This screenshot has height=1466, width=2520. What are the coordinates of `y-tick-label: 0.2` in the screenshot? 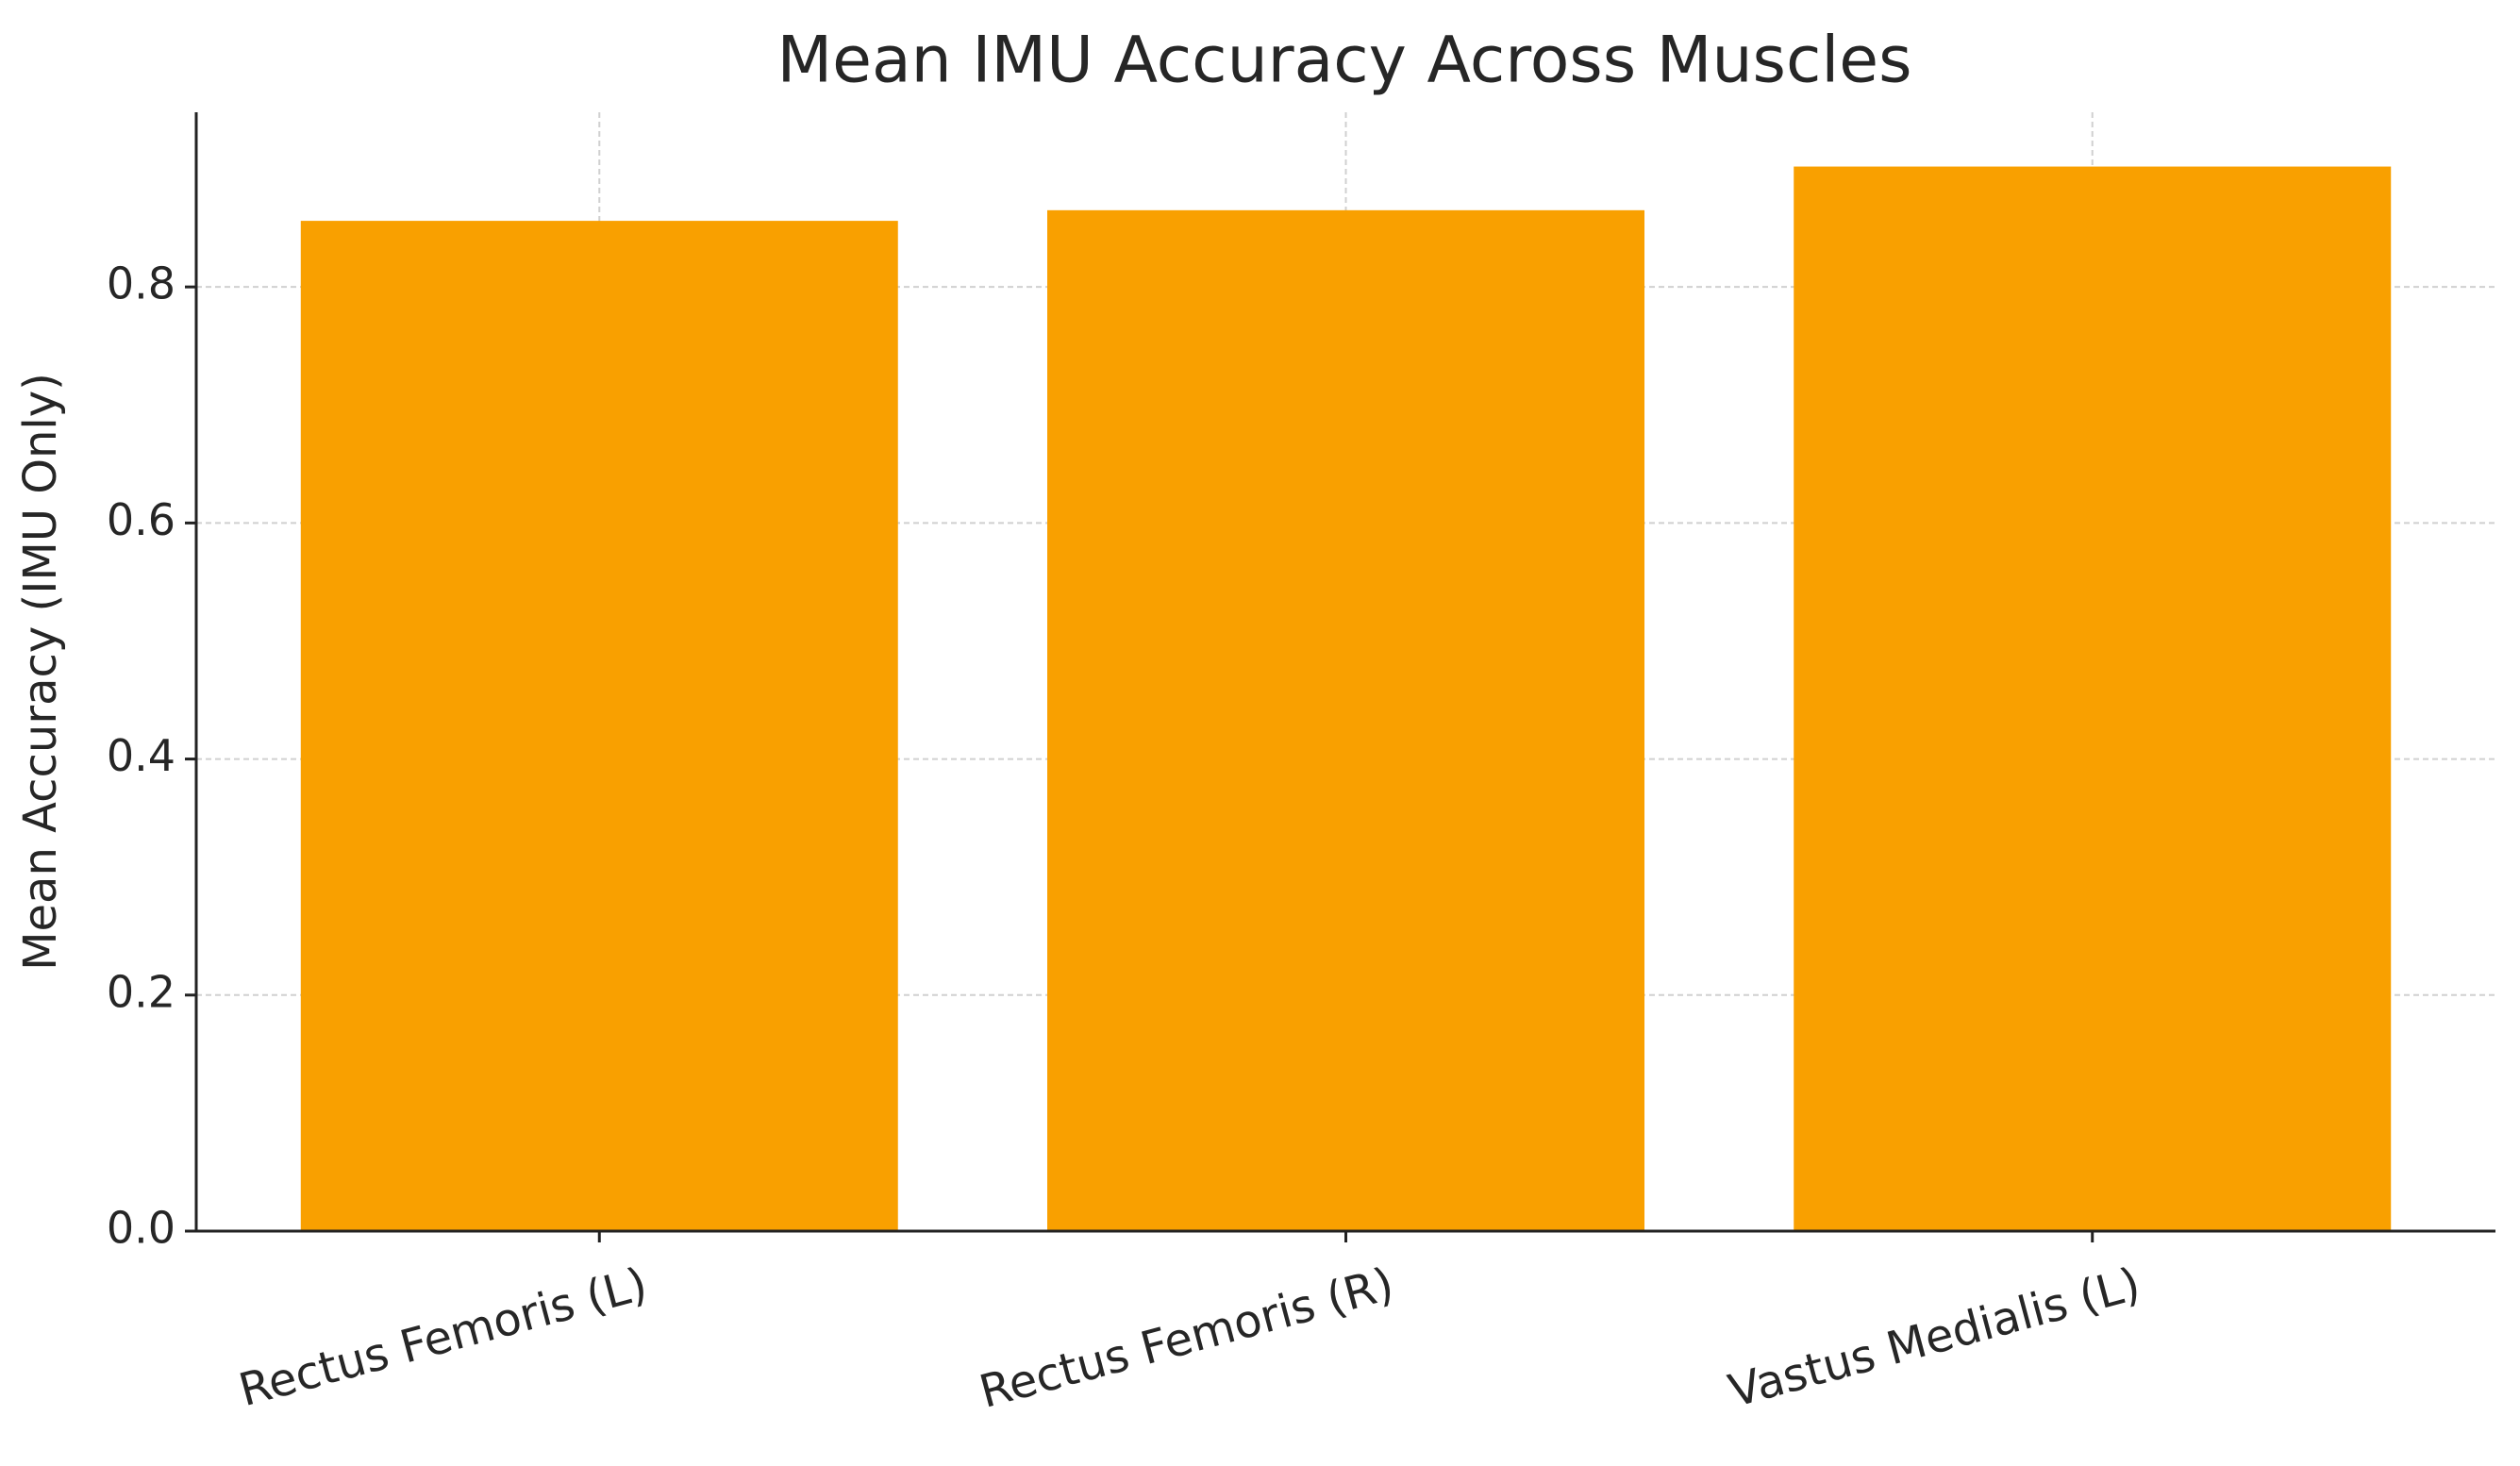 It's located at (141, 992).